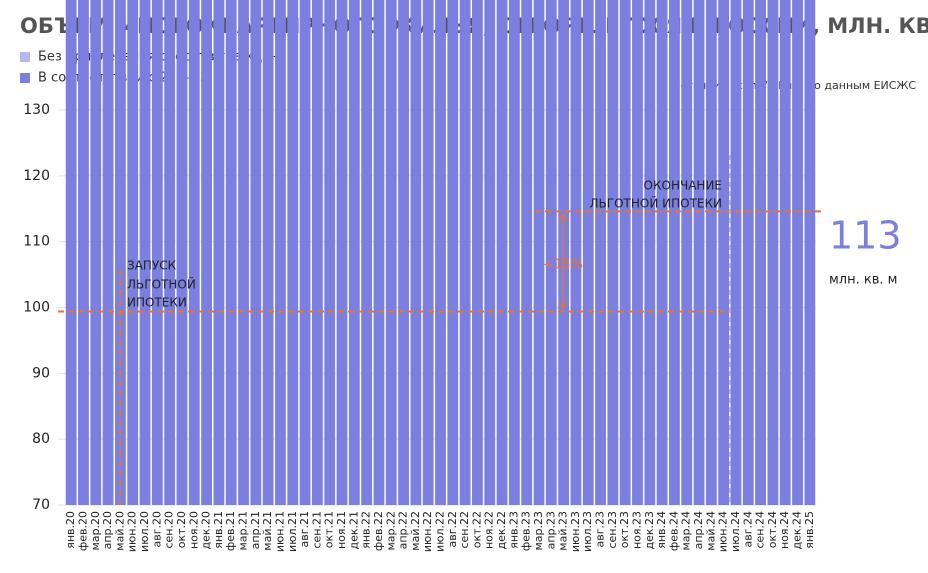  What do you see at coordinates (686, 531) in the screenshot?
I see `x-tick-label: мар.24` at bounding box center [686, 531].